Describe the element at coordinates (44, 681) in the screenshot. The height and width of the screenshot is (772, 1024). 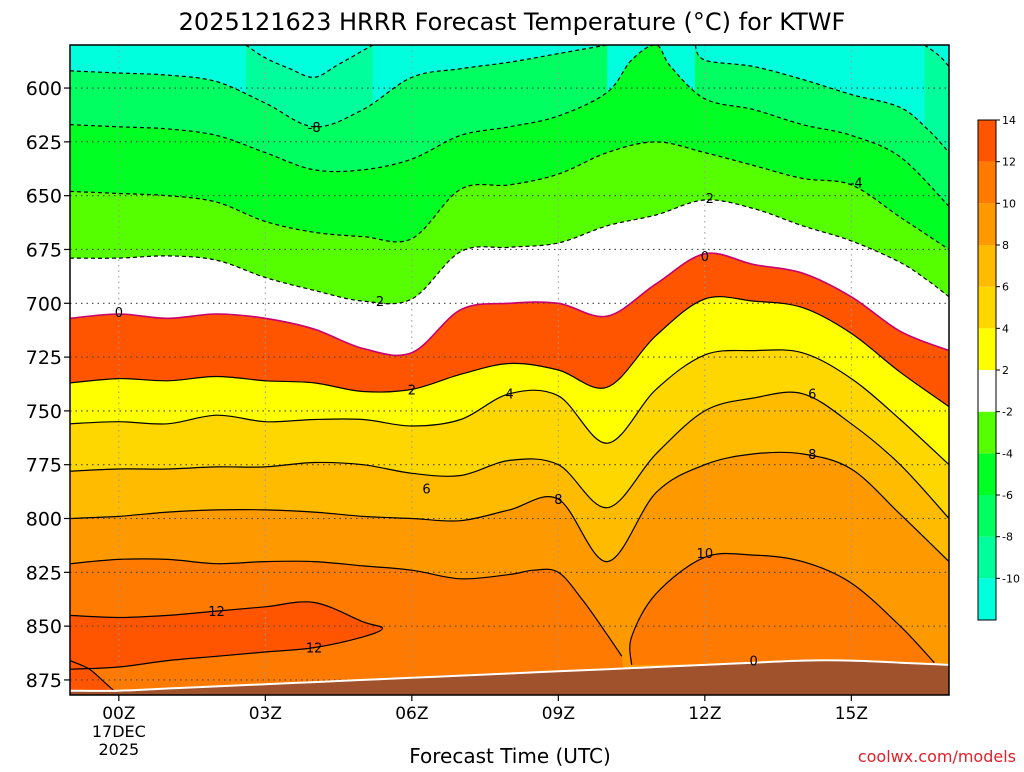
I see `y-tick-label-875: 875` at that location.